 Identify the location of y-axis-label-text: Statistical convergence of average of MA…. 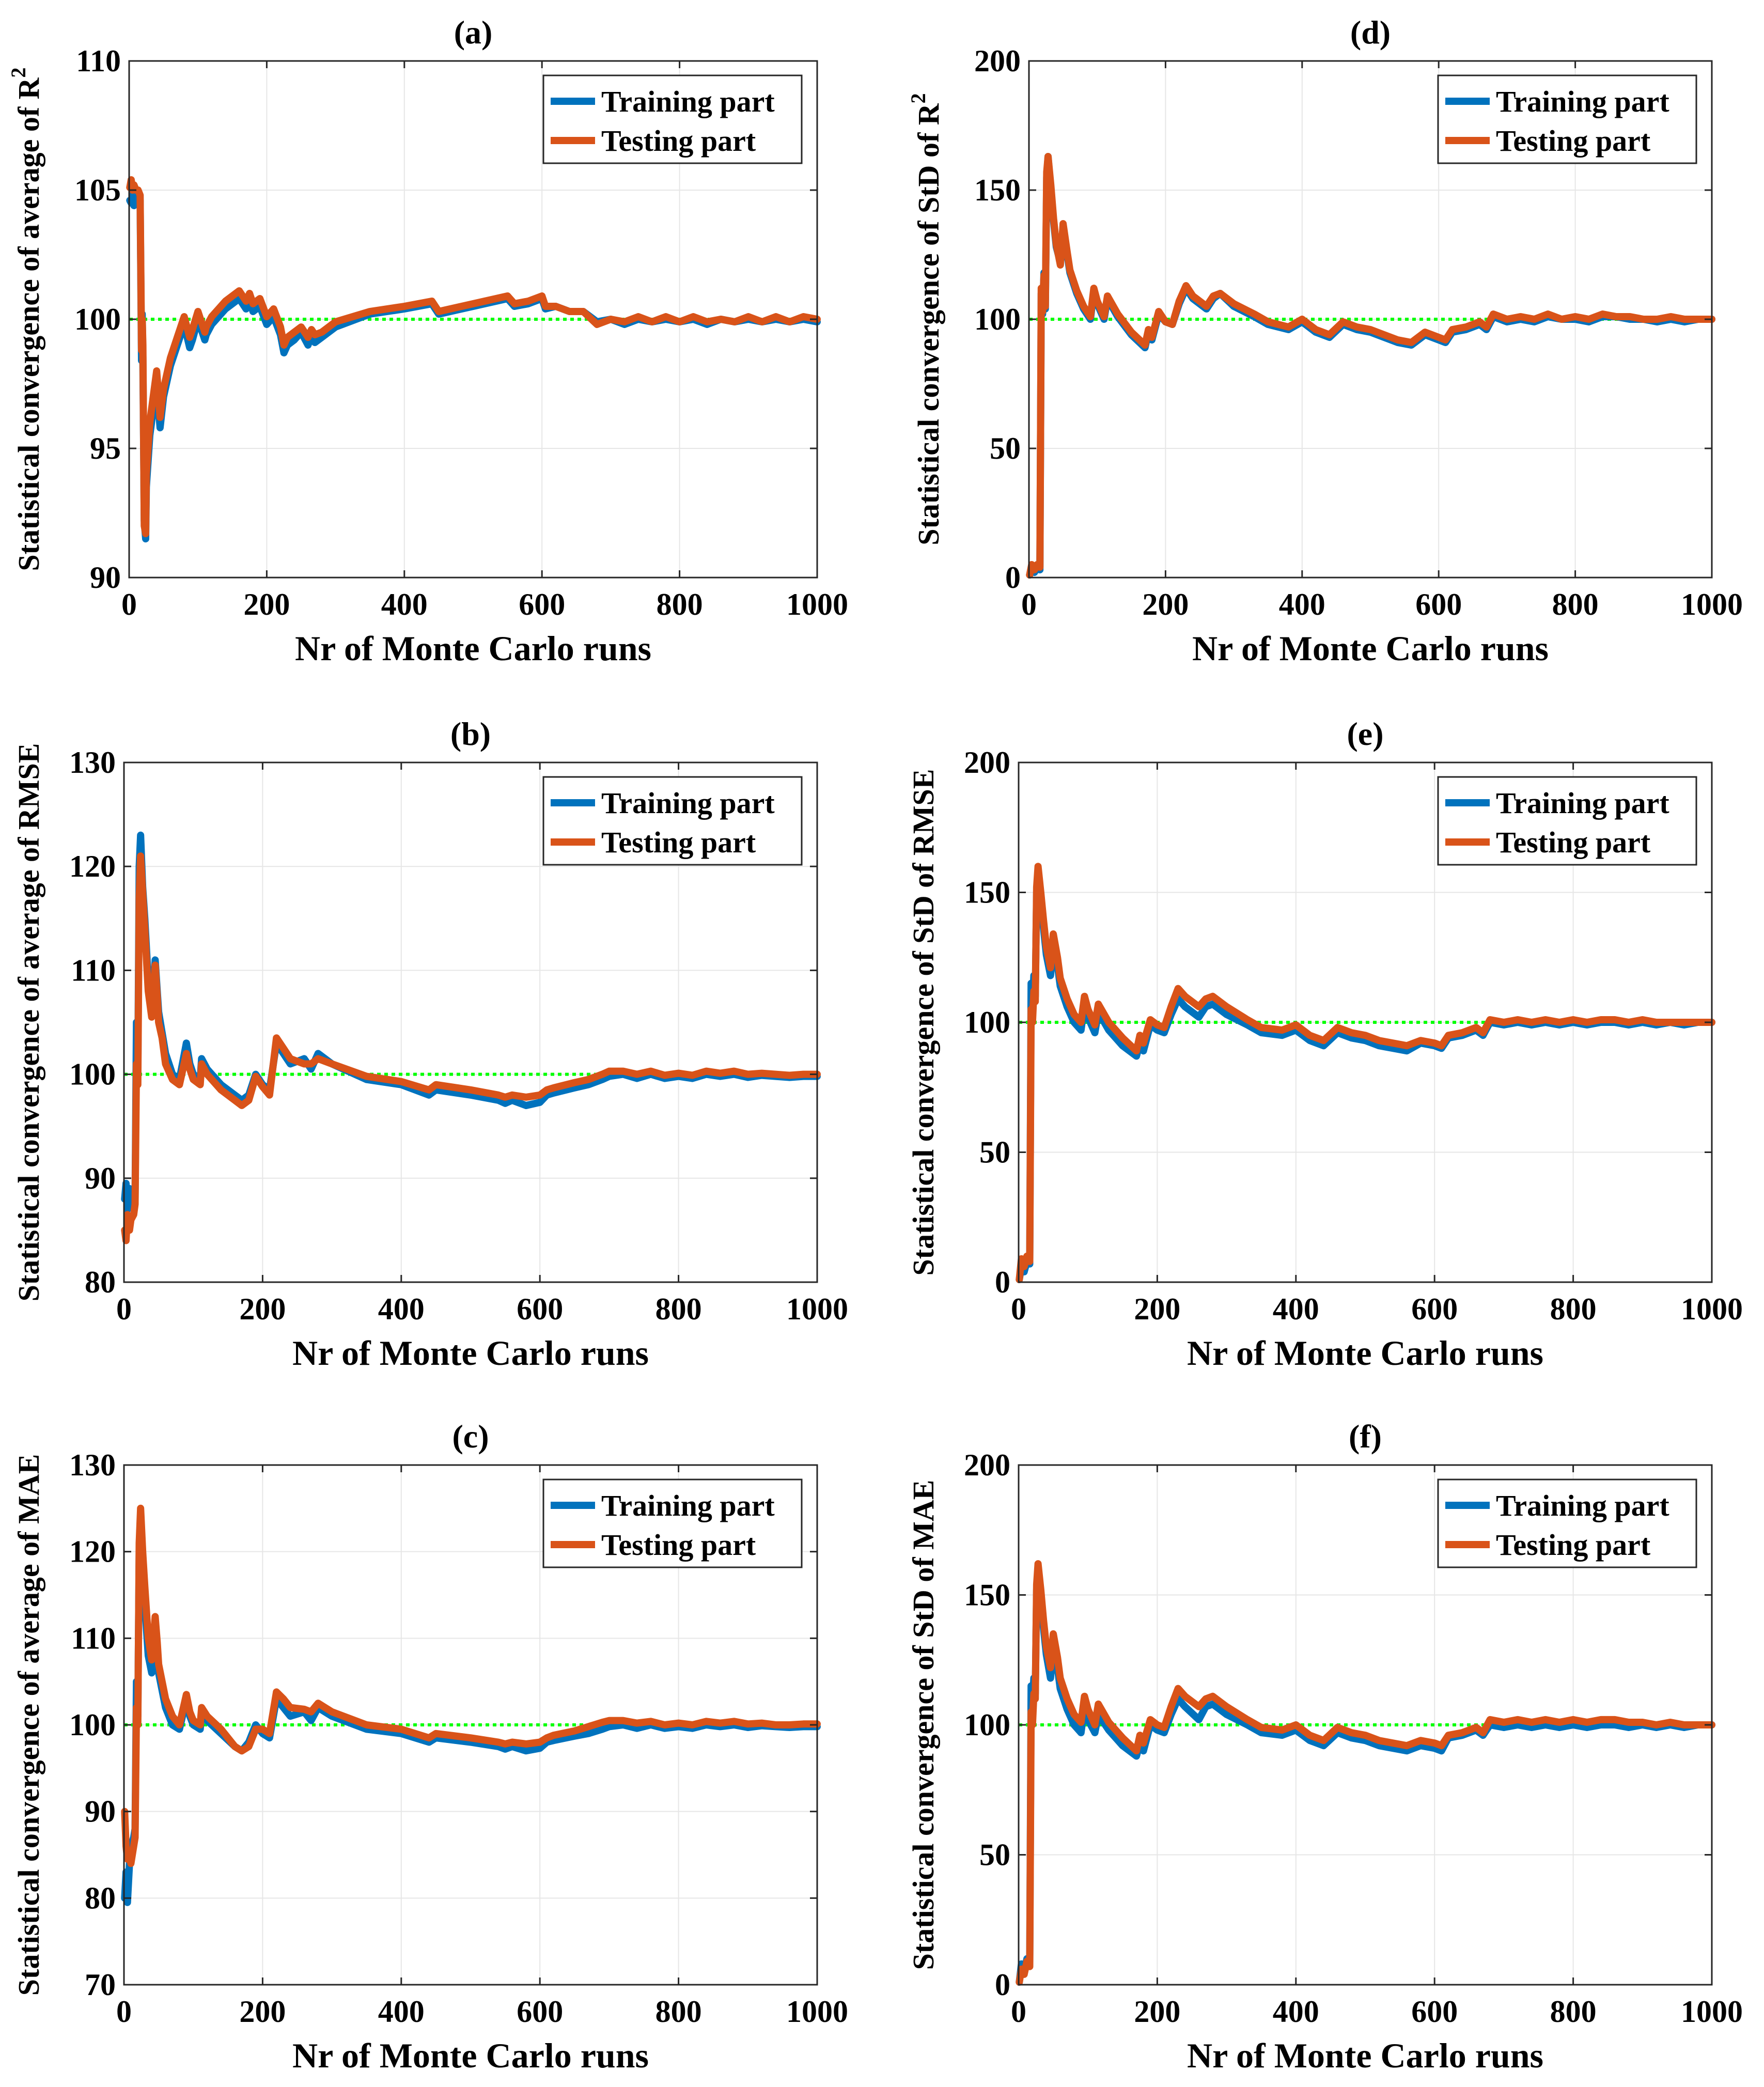
(28, 1725).